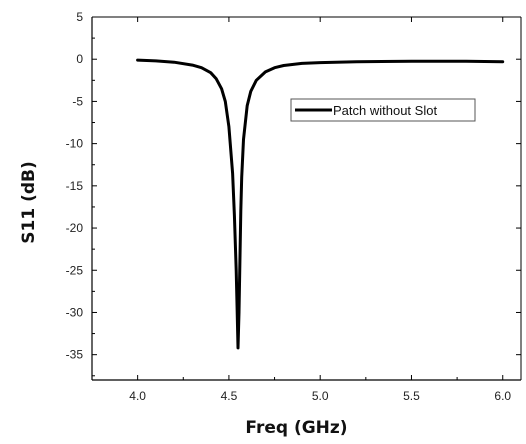 This screenshot has height=444, width=526. I want to click on x-tick-label: 5.0, so click(320, 396).